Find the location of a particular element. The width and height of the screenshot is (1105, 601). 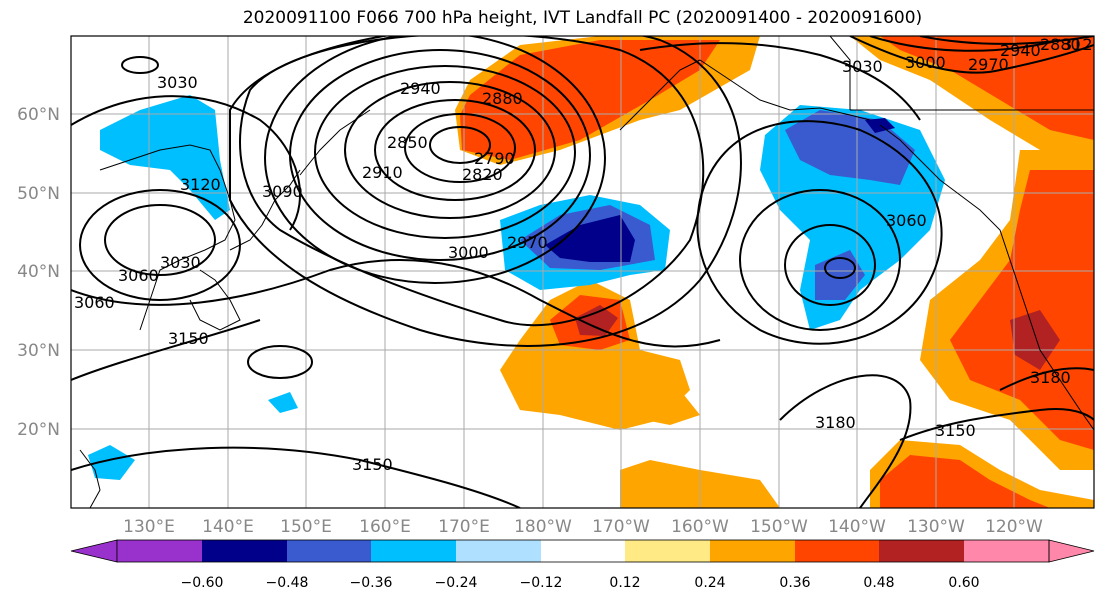

contour-label: 2820 is located at coordinates (482, 174).